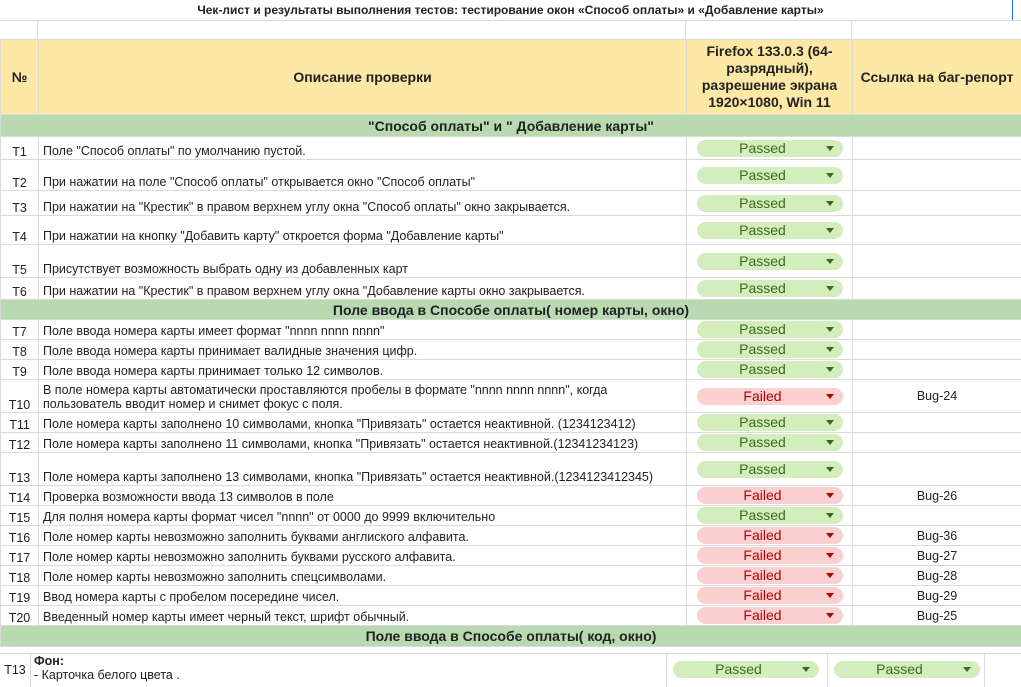 The height and width of the screenshot is (687, 1021). I want to click on bug-link: Bug-28, so click(937, 576).